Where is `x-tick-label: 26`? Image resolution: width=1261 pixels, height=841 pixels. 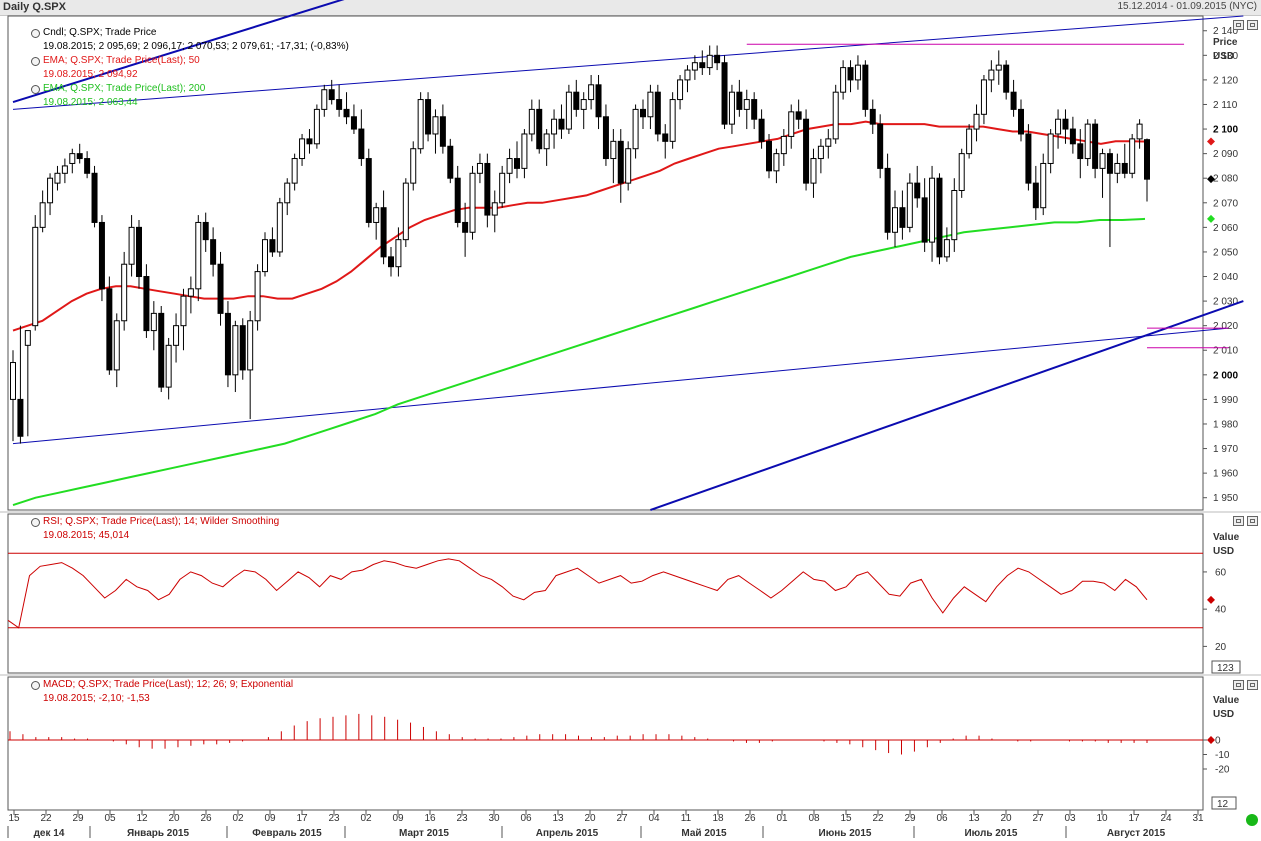 x-tick-label: 26 is located at coordinates (750, 818).